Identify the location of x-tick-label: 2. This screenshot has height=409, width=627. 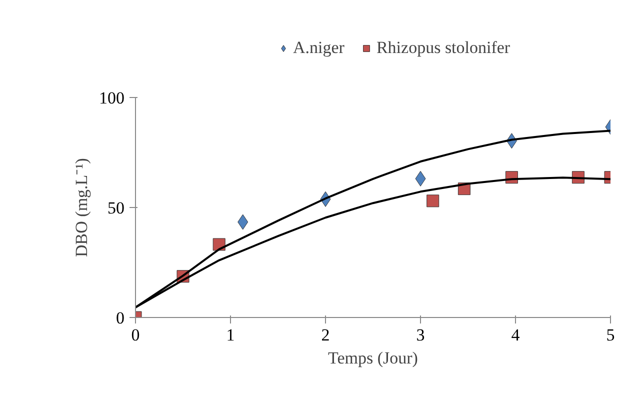
(325, 335).